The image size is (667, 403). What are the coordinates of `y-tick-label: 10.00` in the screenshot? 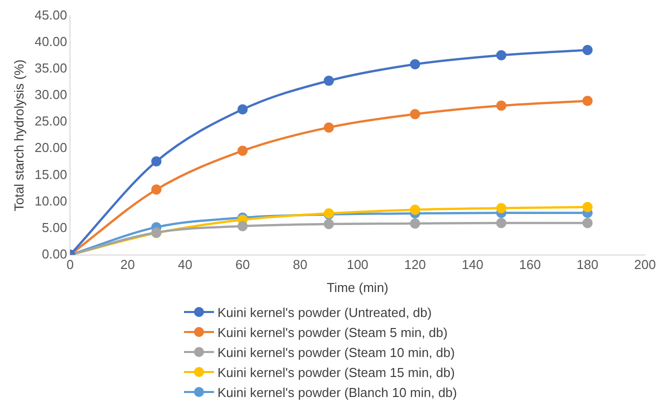 It's located at (51, 200).